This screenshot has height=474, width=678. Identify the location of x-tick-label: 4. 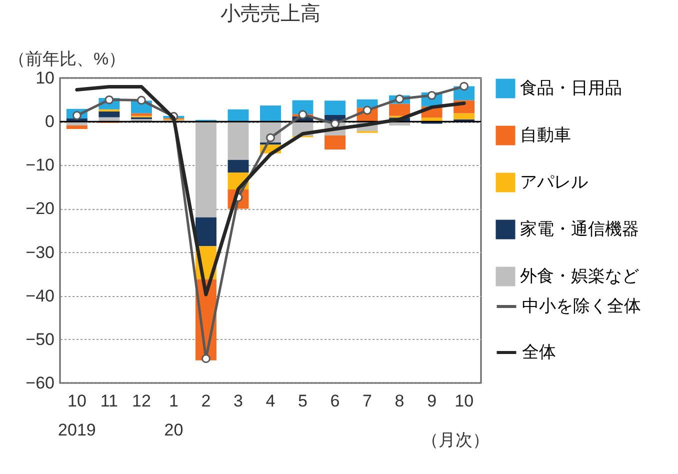
(271, 401).